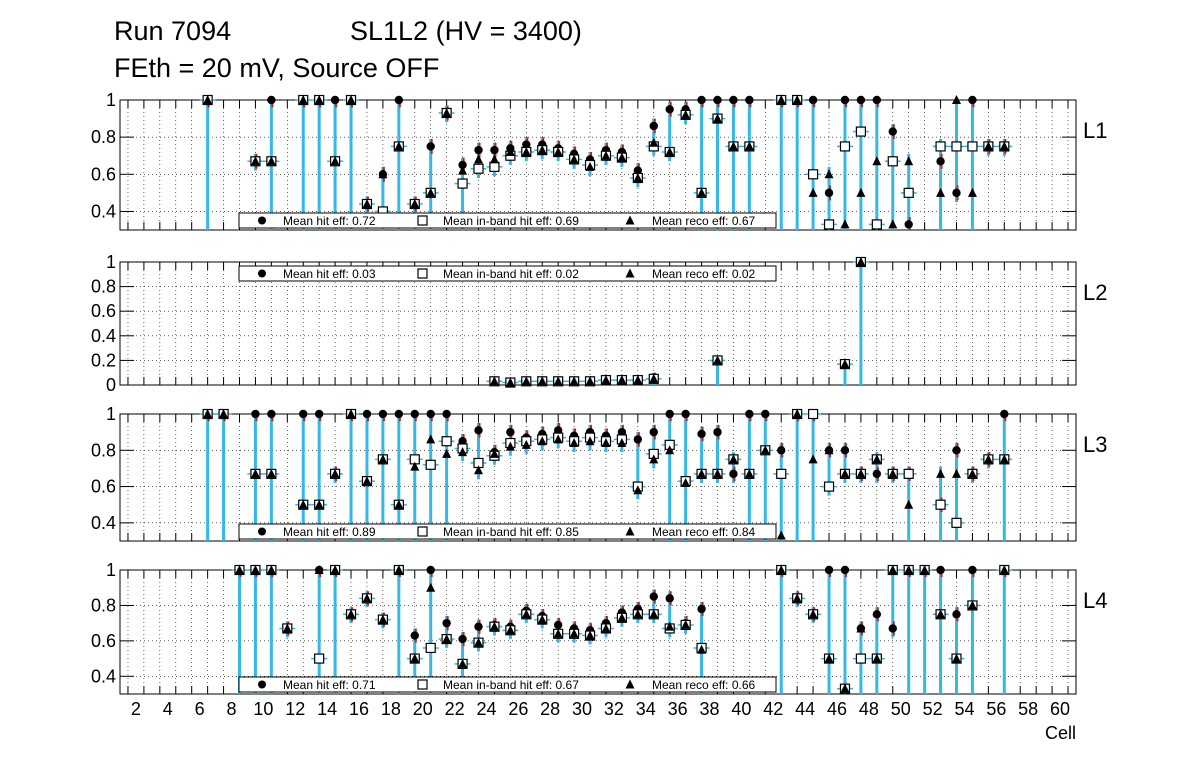 The image size is (1196, 772). I want to click on layer-label: L4, so click(1095, 600).